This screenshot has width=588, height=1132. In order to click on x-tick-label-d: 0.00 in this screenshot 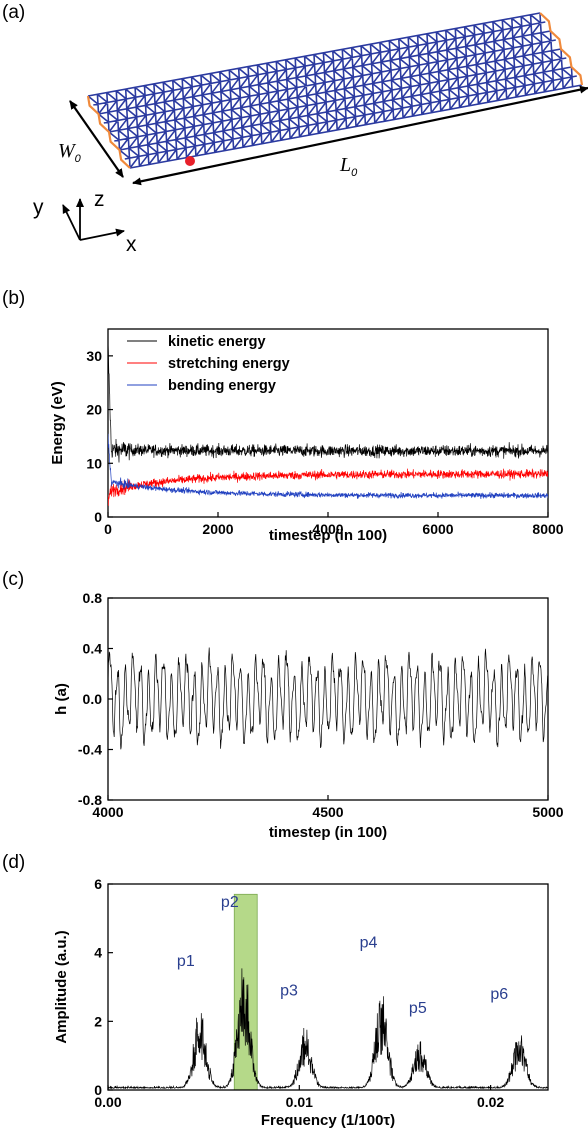, I will do `click(107, 1102)`.